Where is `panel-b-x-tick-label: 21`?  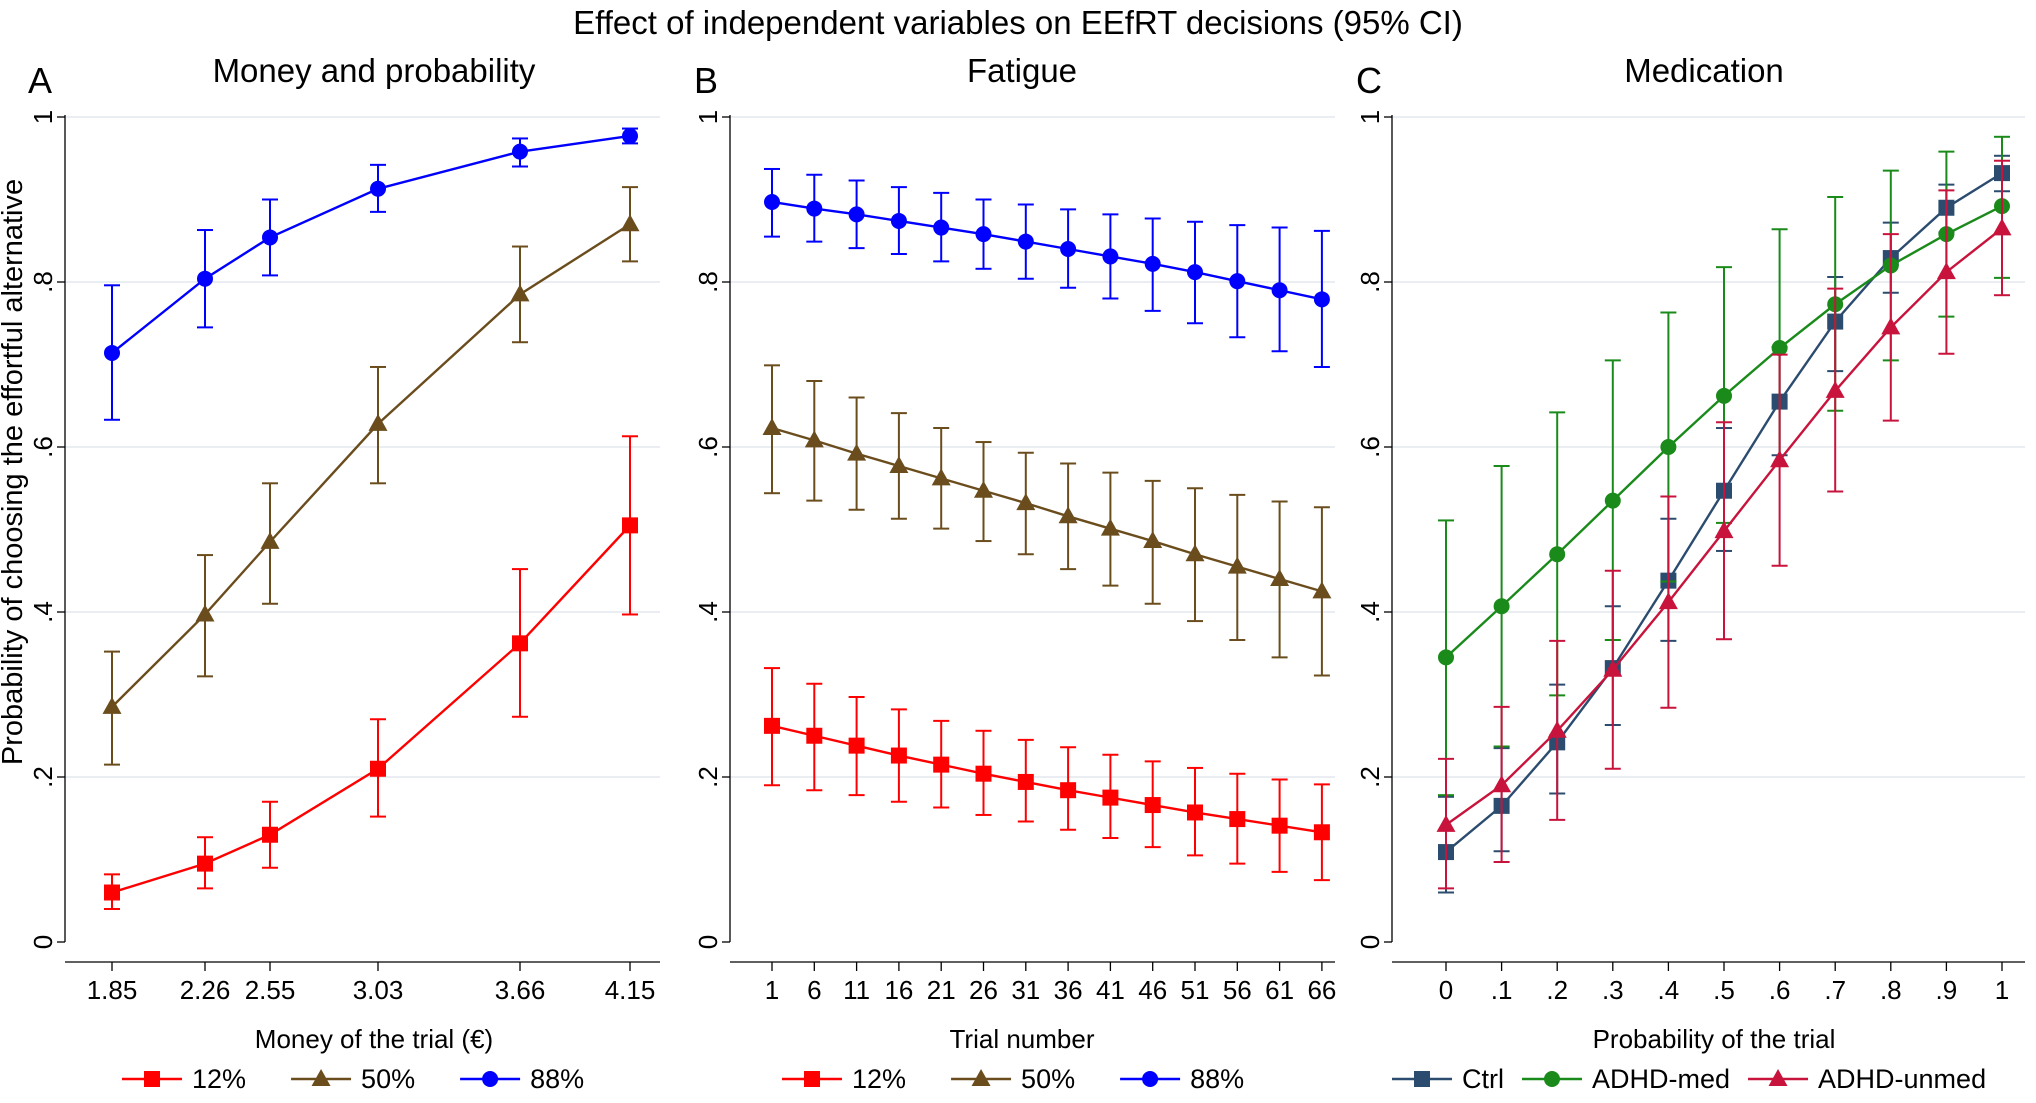 panel-b-x-tick-label: 21 is located at coordinates (941, 990).